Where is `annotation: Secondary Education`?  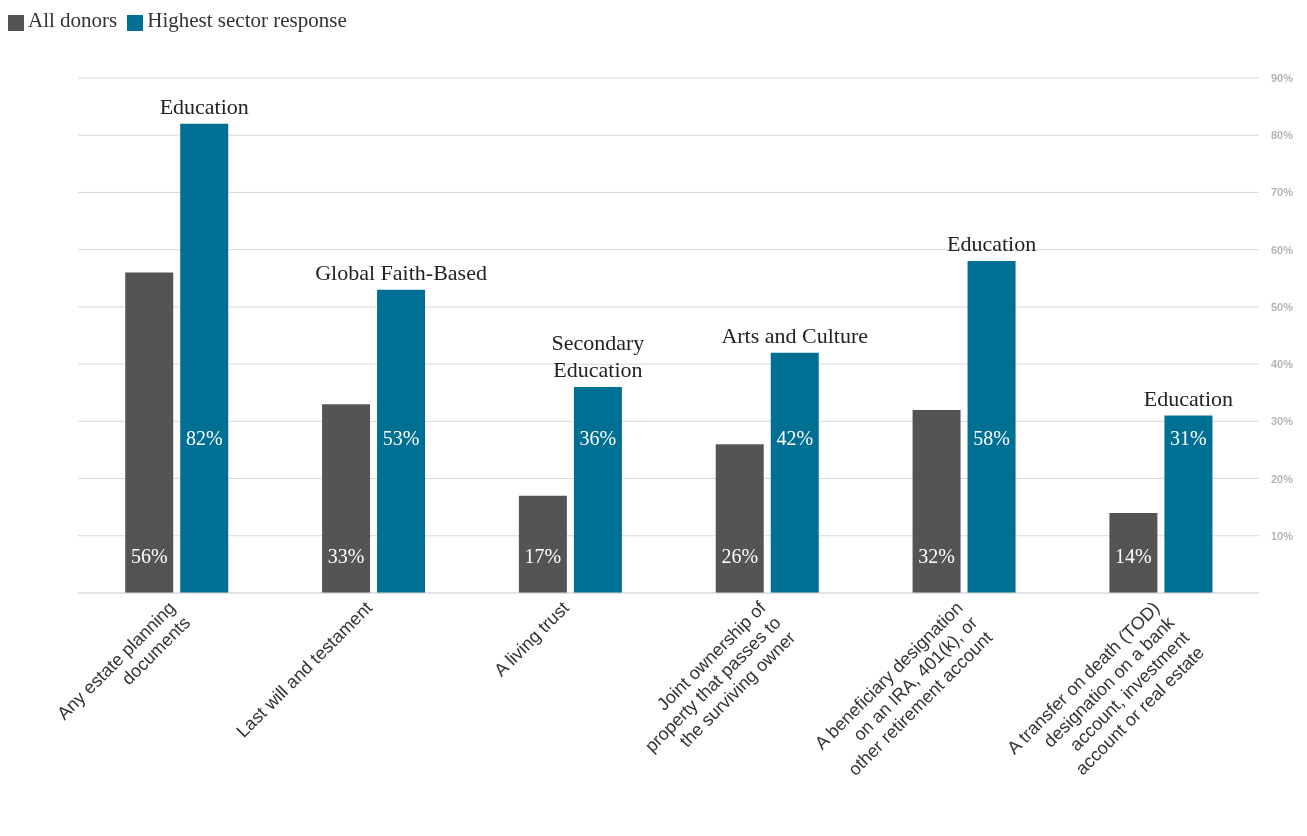
annotation: Secondary Education is located at coordinates (598, 356).